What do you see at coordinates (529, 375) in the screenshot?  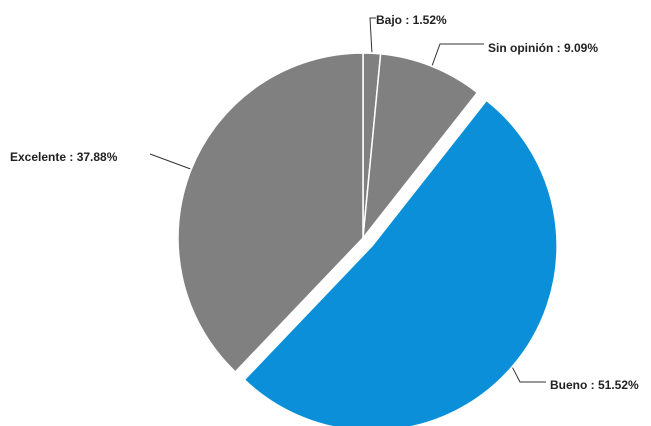 I see `leader-line-bueno` at bounding box center [529, 375].